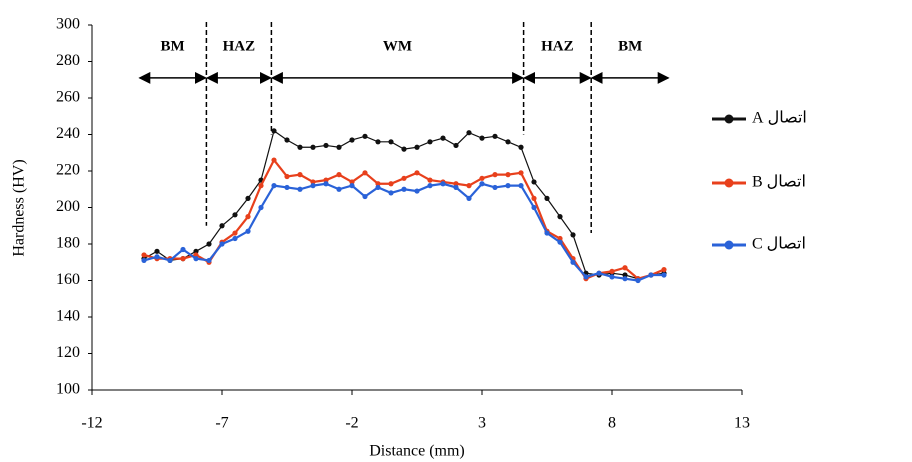 This screenshot has width=912, height=462. Describe the element at coordinates (779, 244) in the screenshot. I see `legend-label: اتصال C` at that location.